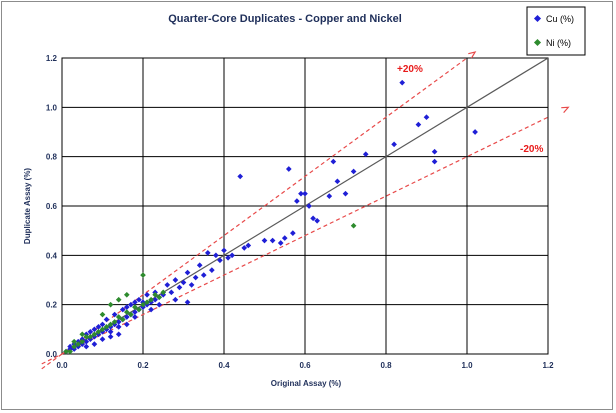  What do you see at coordinates (224, 365) in the screenshot?
I see `x-tick-label: 0.4` at bounding box center [224, 365].